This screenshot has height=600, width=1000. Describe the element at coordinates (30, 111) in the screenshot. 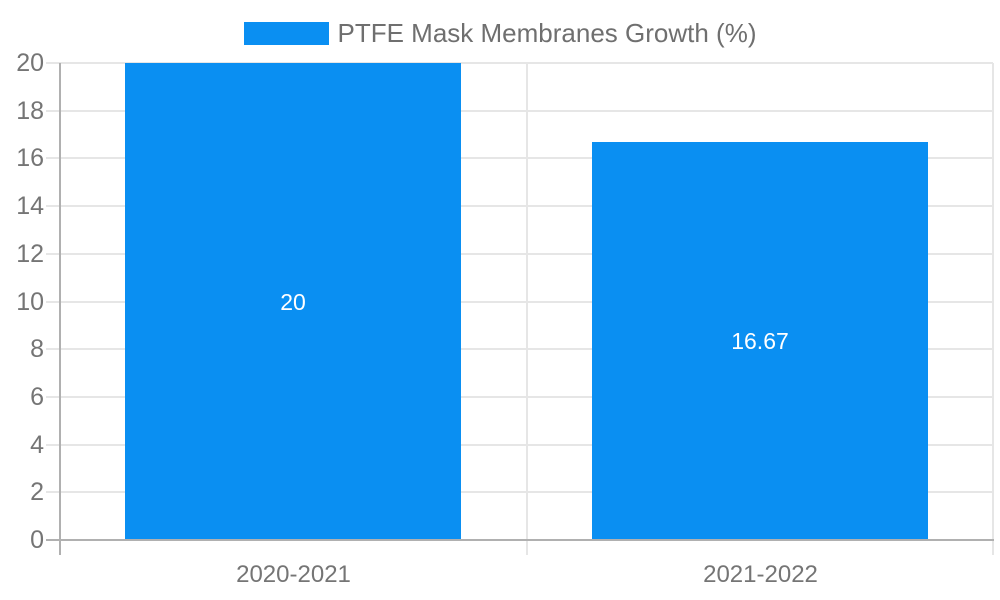

I see `y-tick-label: 18` at that location.